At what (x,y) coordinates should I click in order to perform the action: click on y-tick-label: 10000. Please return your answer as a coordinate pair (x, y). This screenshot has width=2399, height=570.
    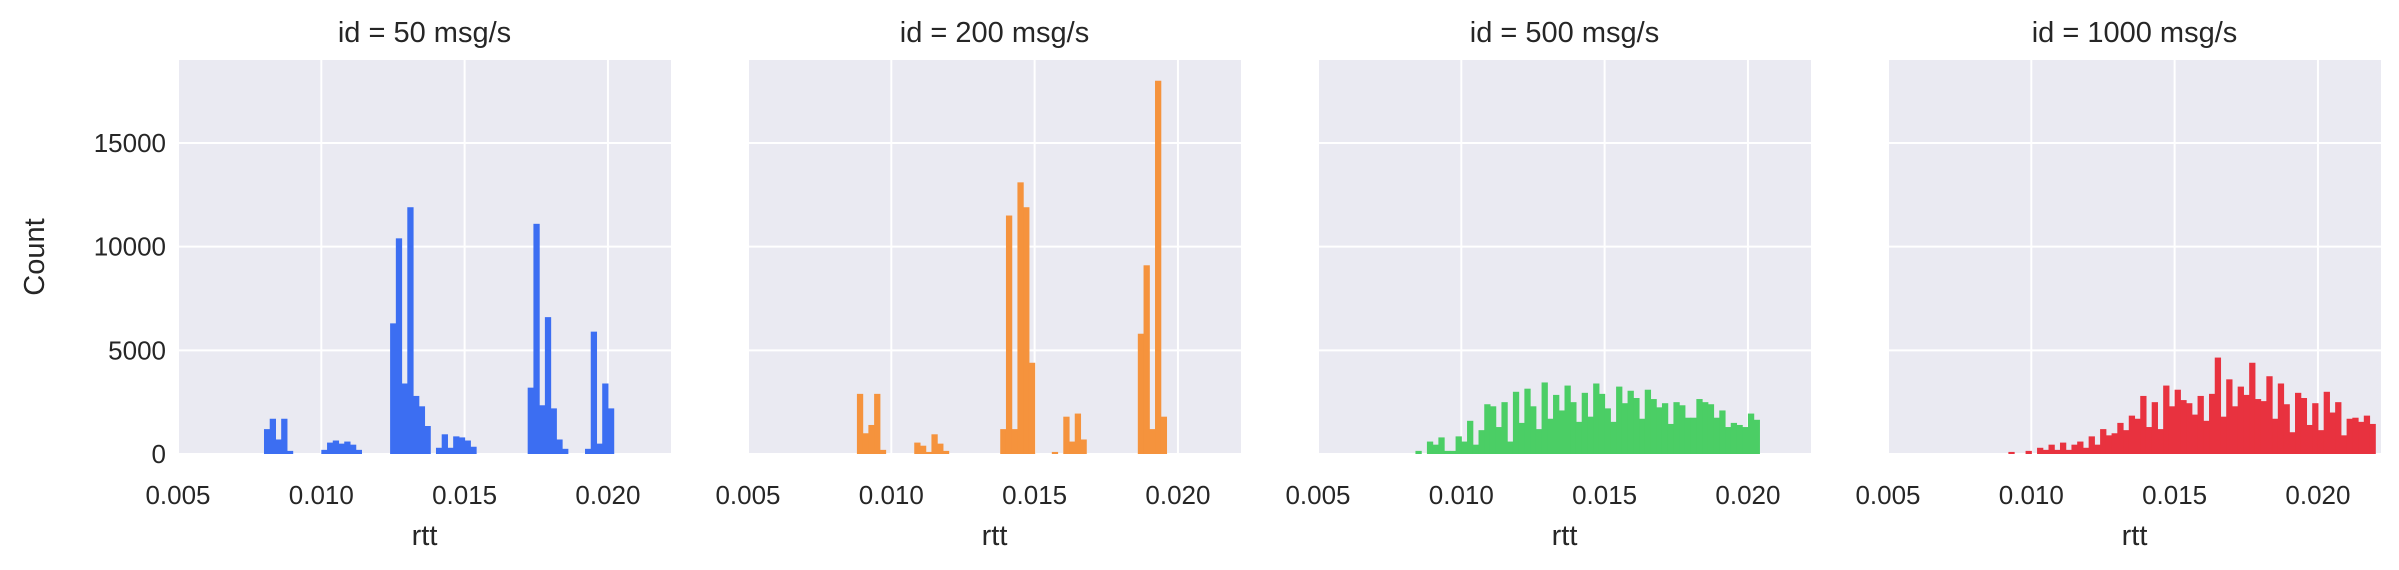
    Looking at the image, I should click on (130, 247).